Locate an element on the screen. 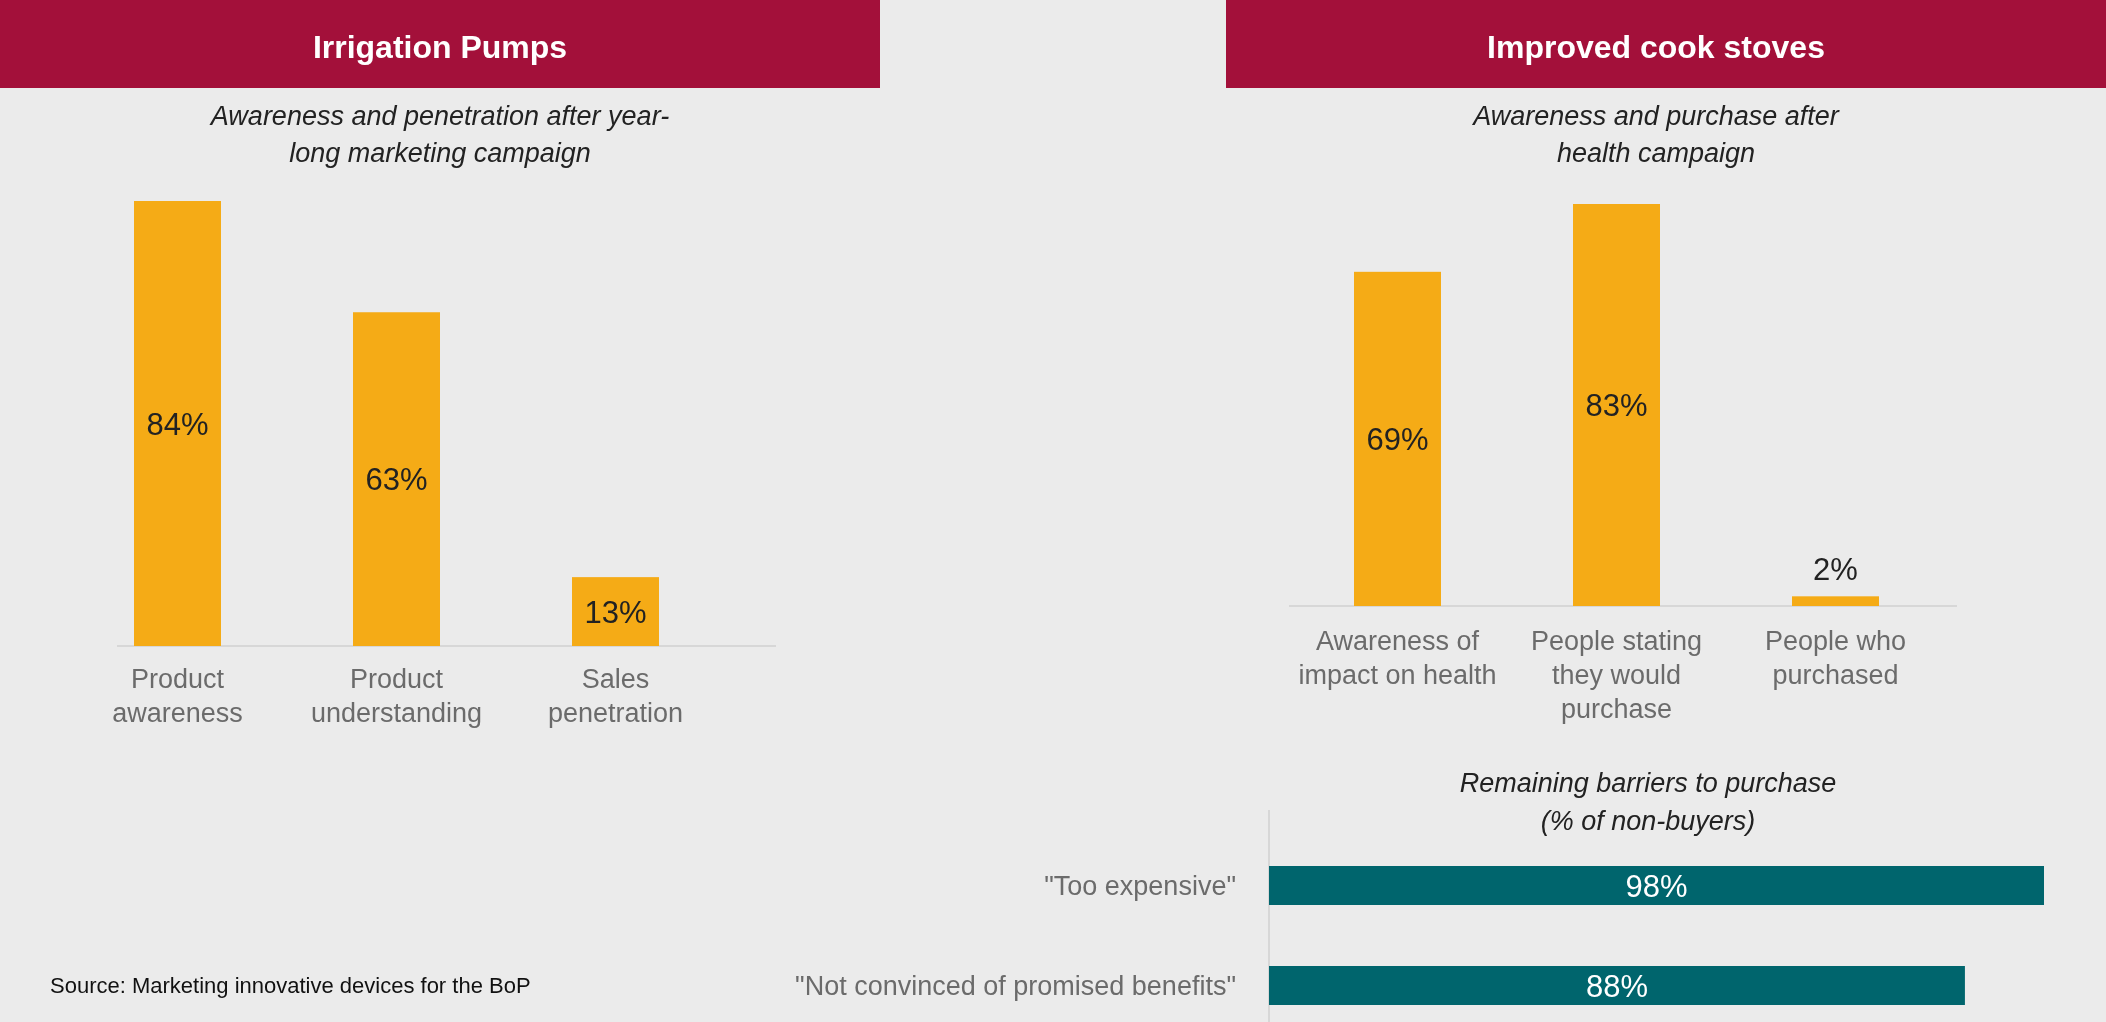 This screenshot has height=1022, width=2106. y-tick-label: "Not convinced of promised benefits" is located at coordinates (1015, 985).